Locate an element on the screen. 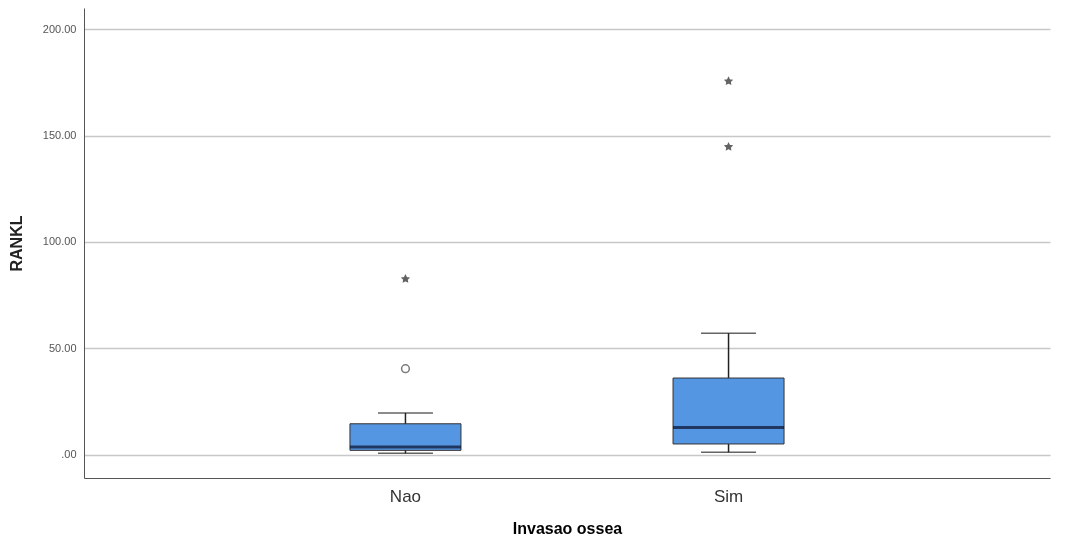 Image resolution: width=1066 pixels, height=547 pixels. y-tick-label: 50.00 is located at coordinates (62, 347).